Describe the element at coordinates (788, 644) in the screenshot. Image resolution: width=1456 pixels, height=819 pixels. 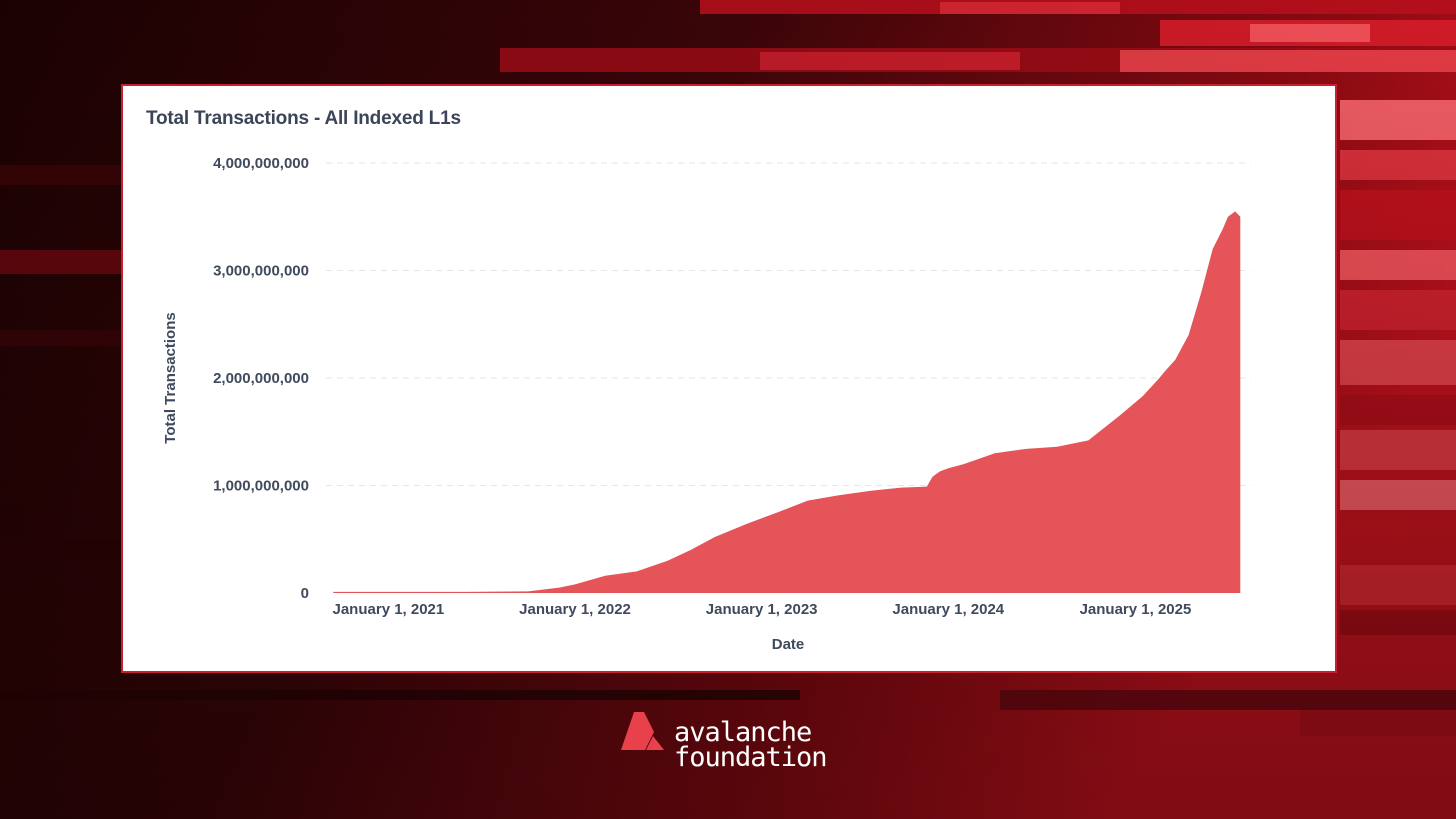
I see `x-axis-label: Date` at that location.